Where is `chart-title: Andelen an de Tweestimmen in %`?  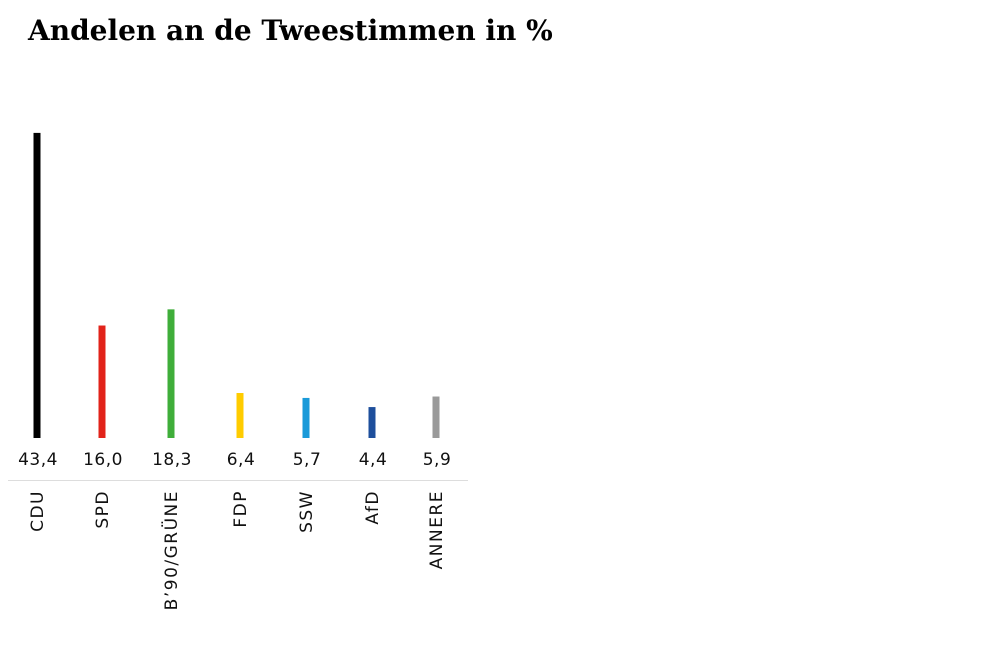
chart-title: Andelen an de Tweestimmen in % is located at coordinates (290, 30).